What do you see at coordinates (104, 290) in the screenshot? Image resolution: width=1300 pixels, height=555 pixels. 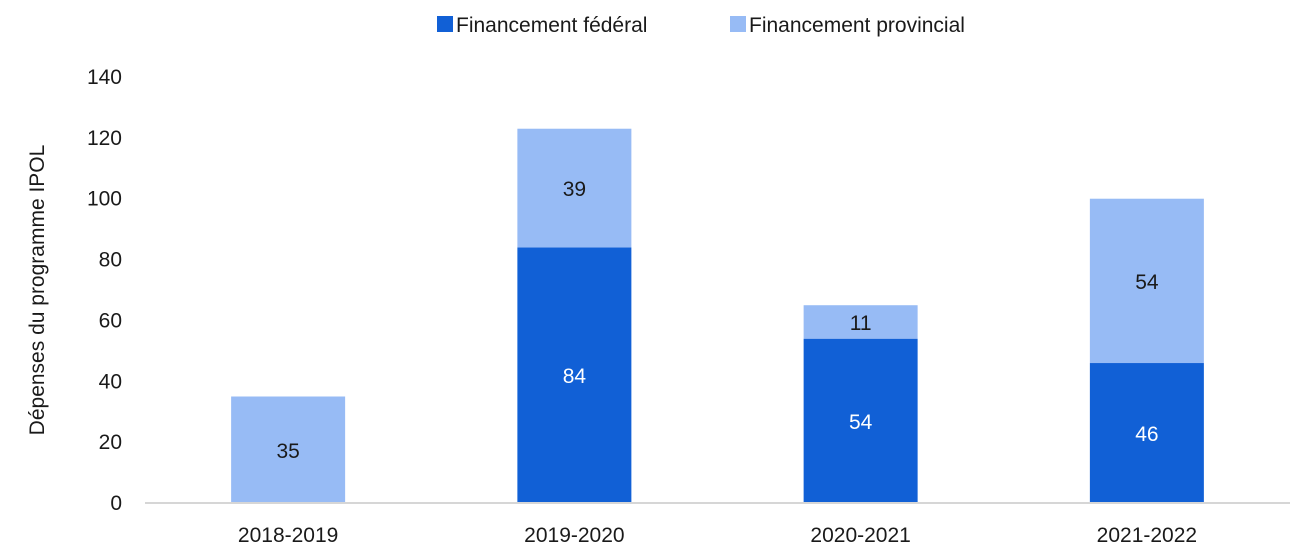 I see `y-axis-ticks: 0 20 40 60 80 100 120 140` at bounding box center [104, 290].